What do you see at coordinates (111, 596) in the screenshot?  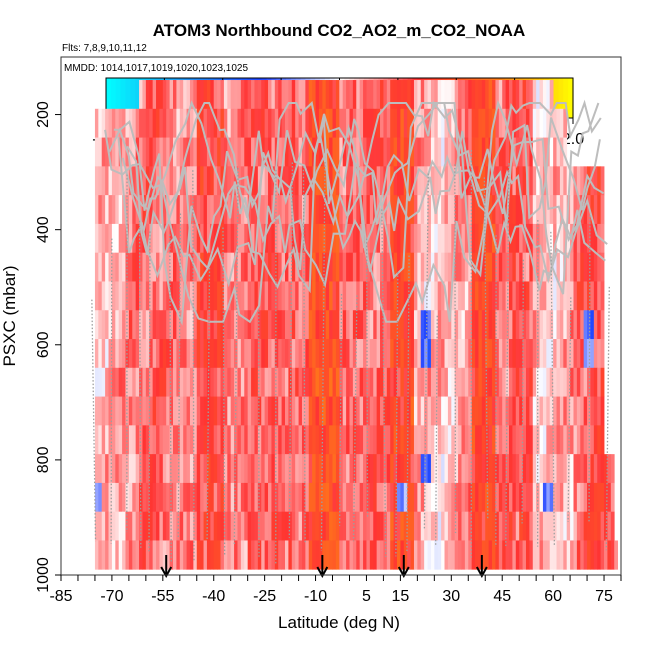 I see `x-tick-label: -70` at bounding box center [111, 596].